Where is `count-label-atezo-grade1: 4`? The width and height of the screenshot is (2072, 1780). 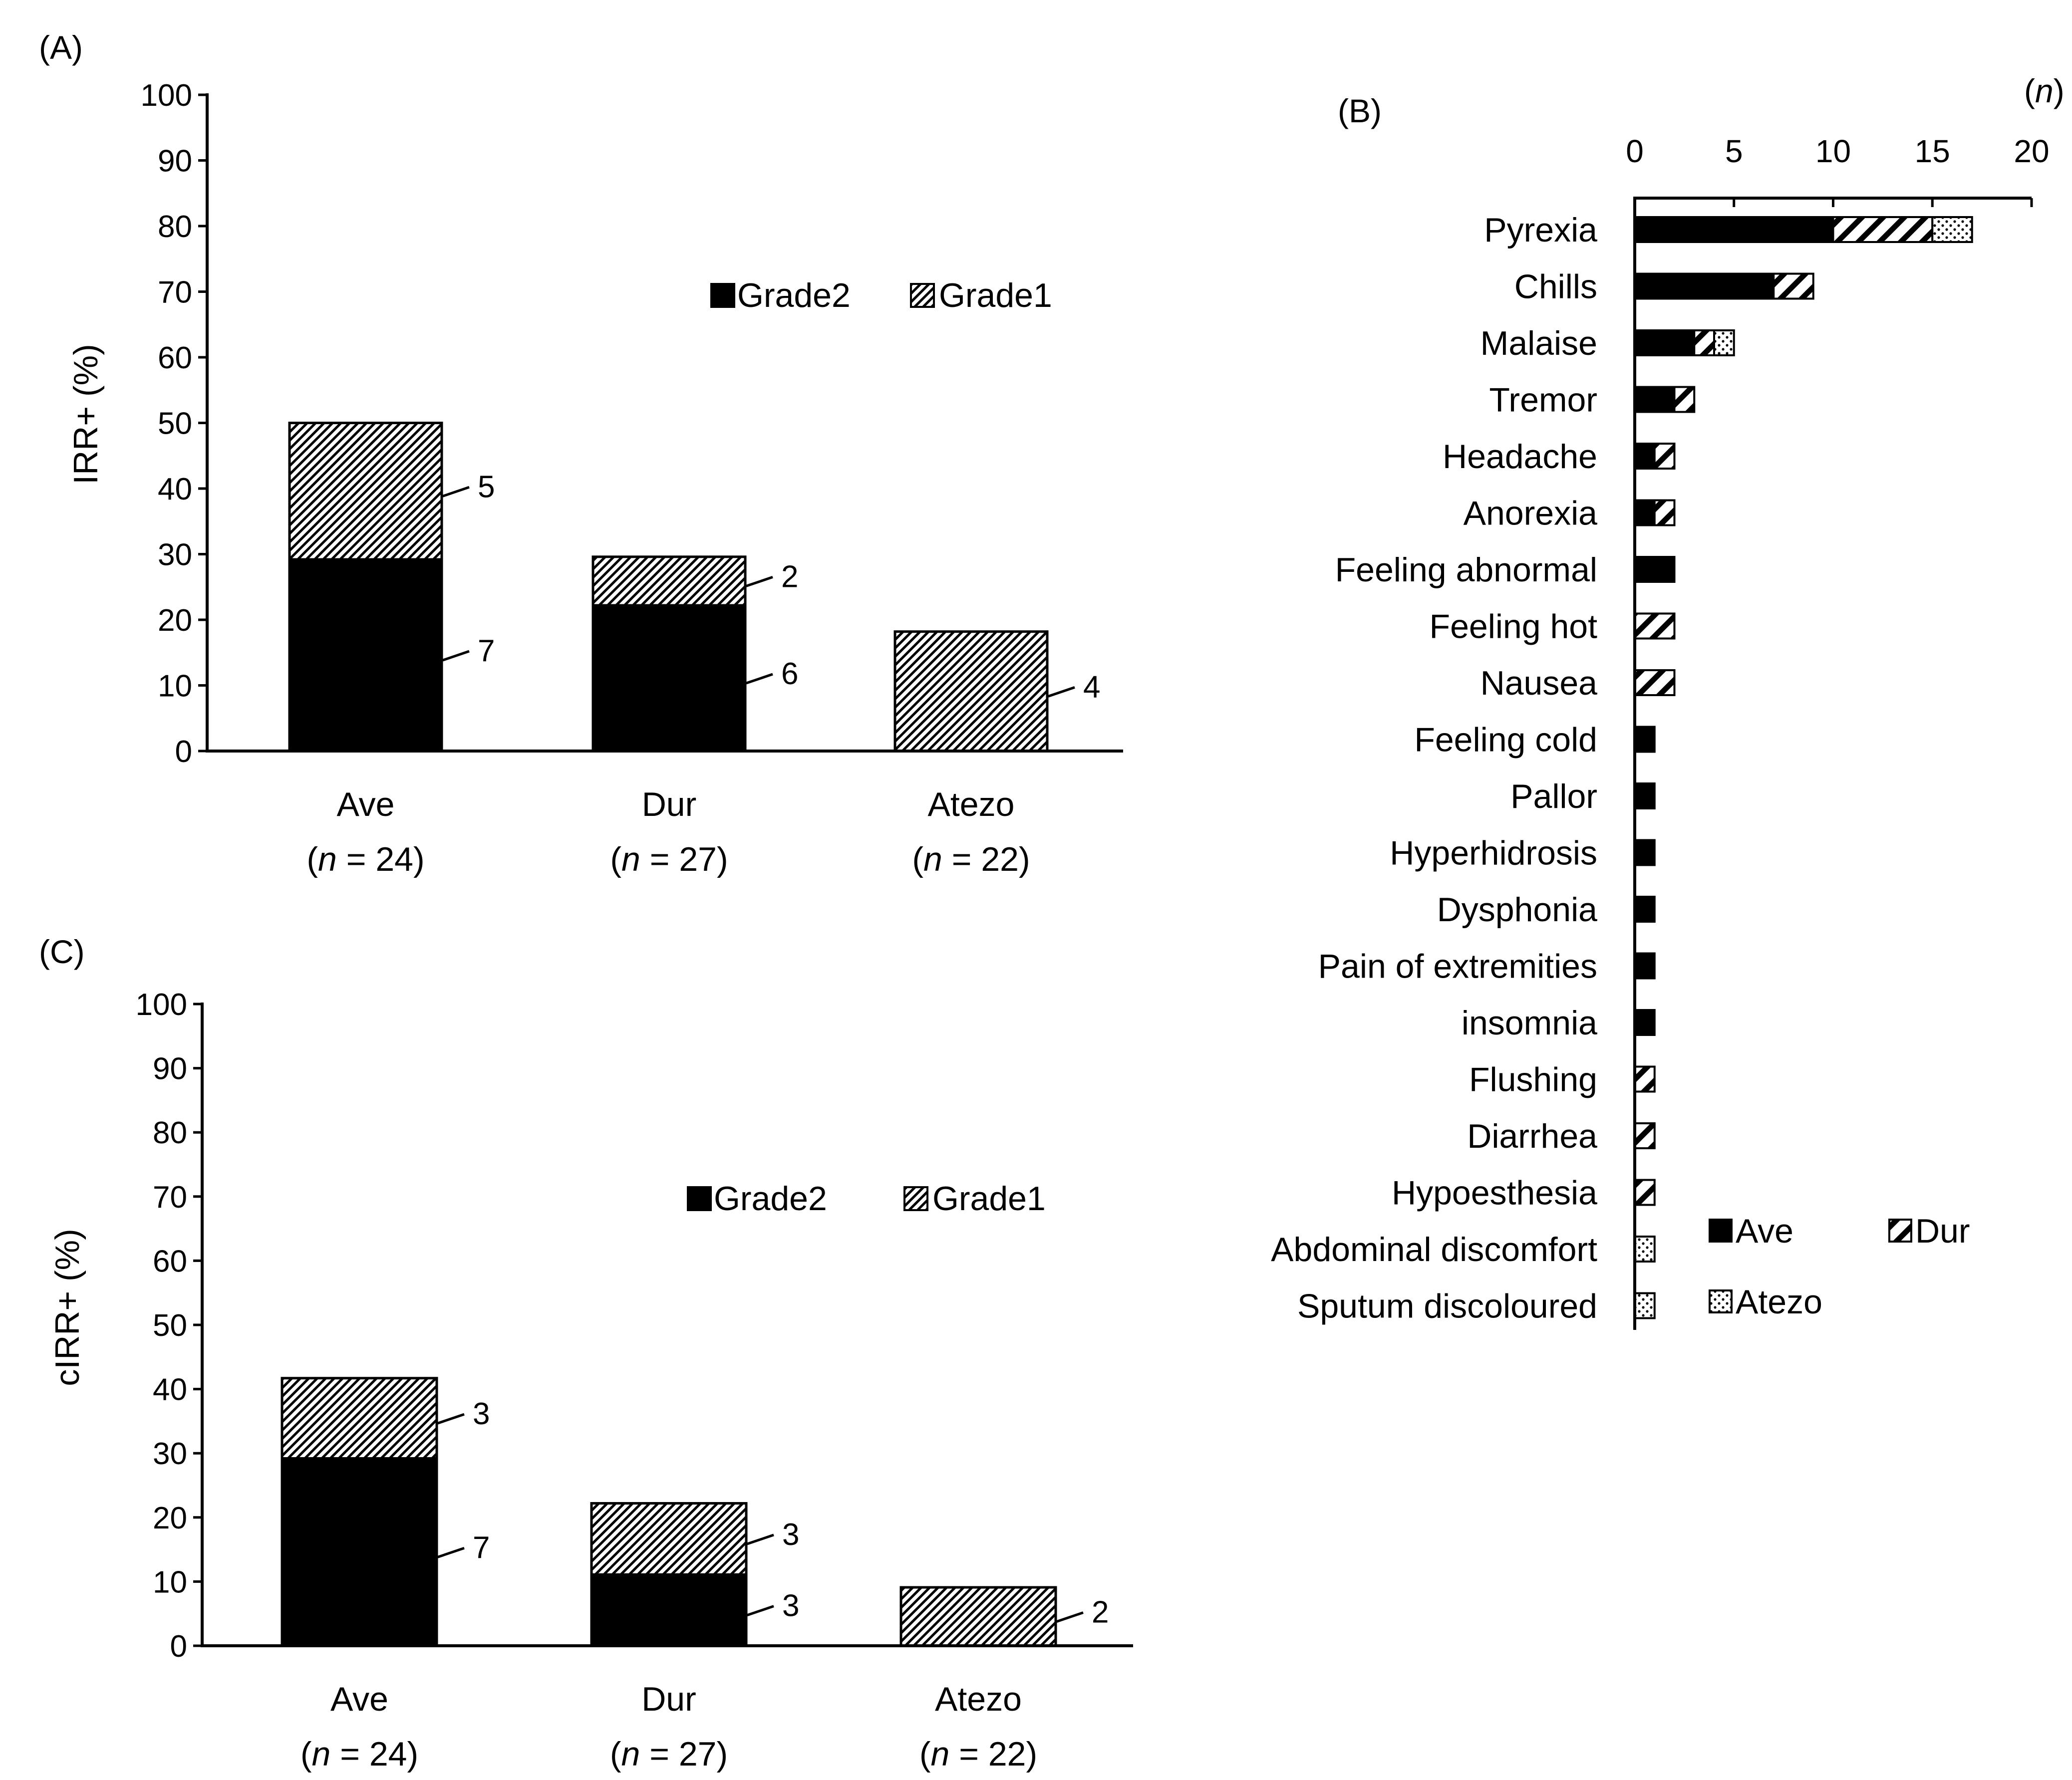
count-label-atezo-grade1: 4 is located at coordinates (1091, 687).